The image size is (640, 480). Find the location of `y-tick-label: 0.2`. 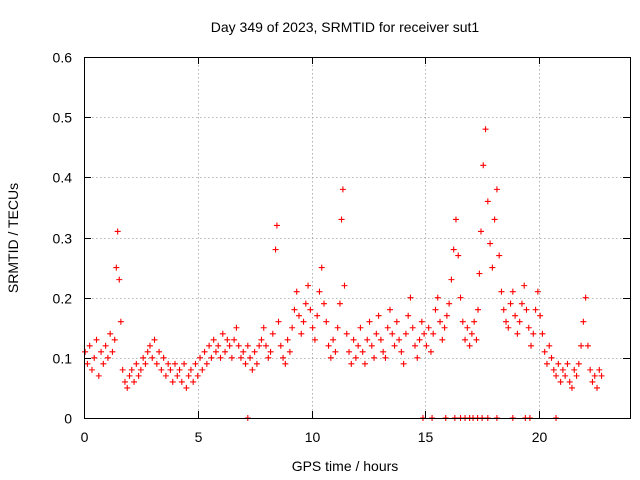

y-tick-label: 0.2 is located at coordinates (63, 299).